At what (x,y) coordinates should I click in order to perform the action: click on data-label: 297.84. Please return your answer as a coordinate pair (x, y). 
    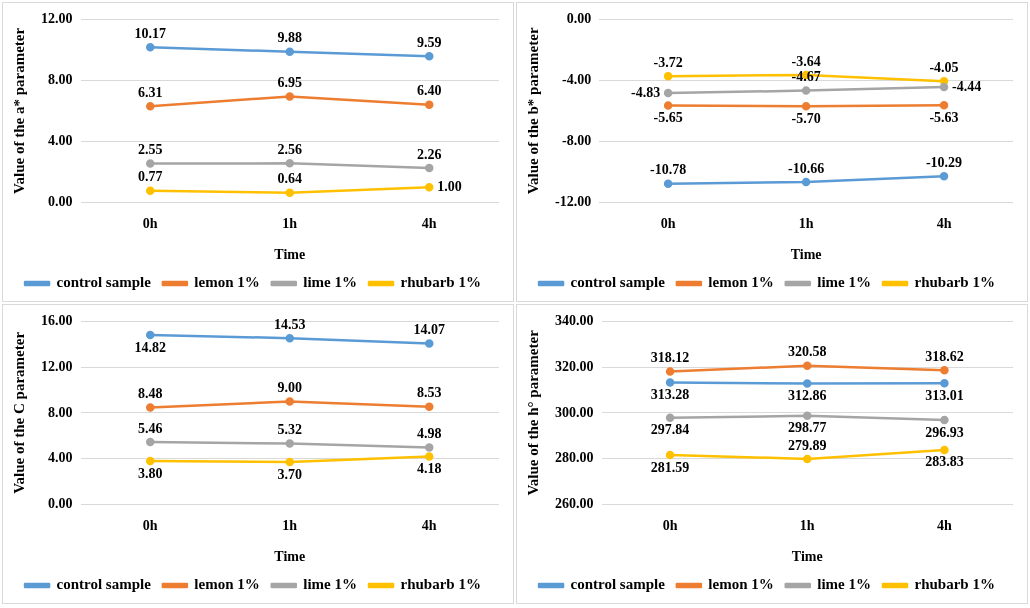
    Looking at the image, I should click on (670, 430).